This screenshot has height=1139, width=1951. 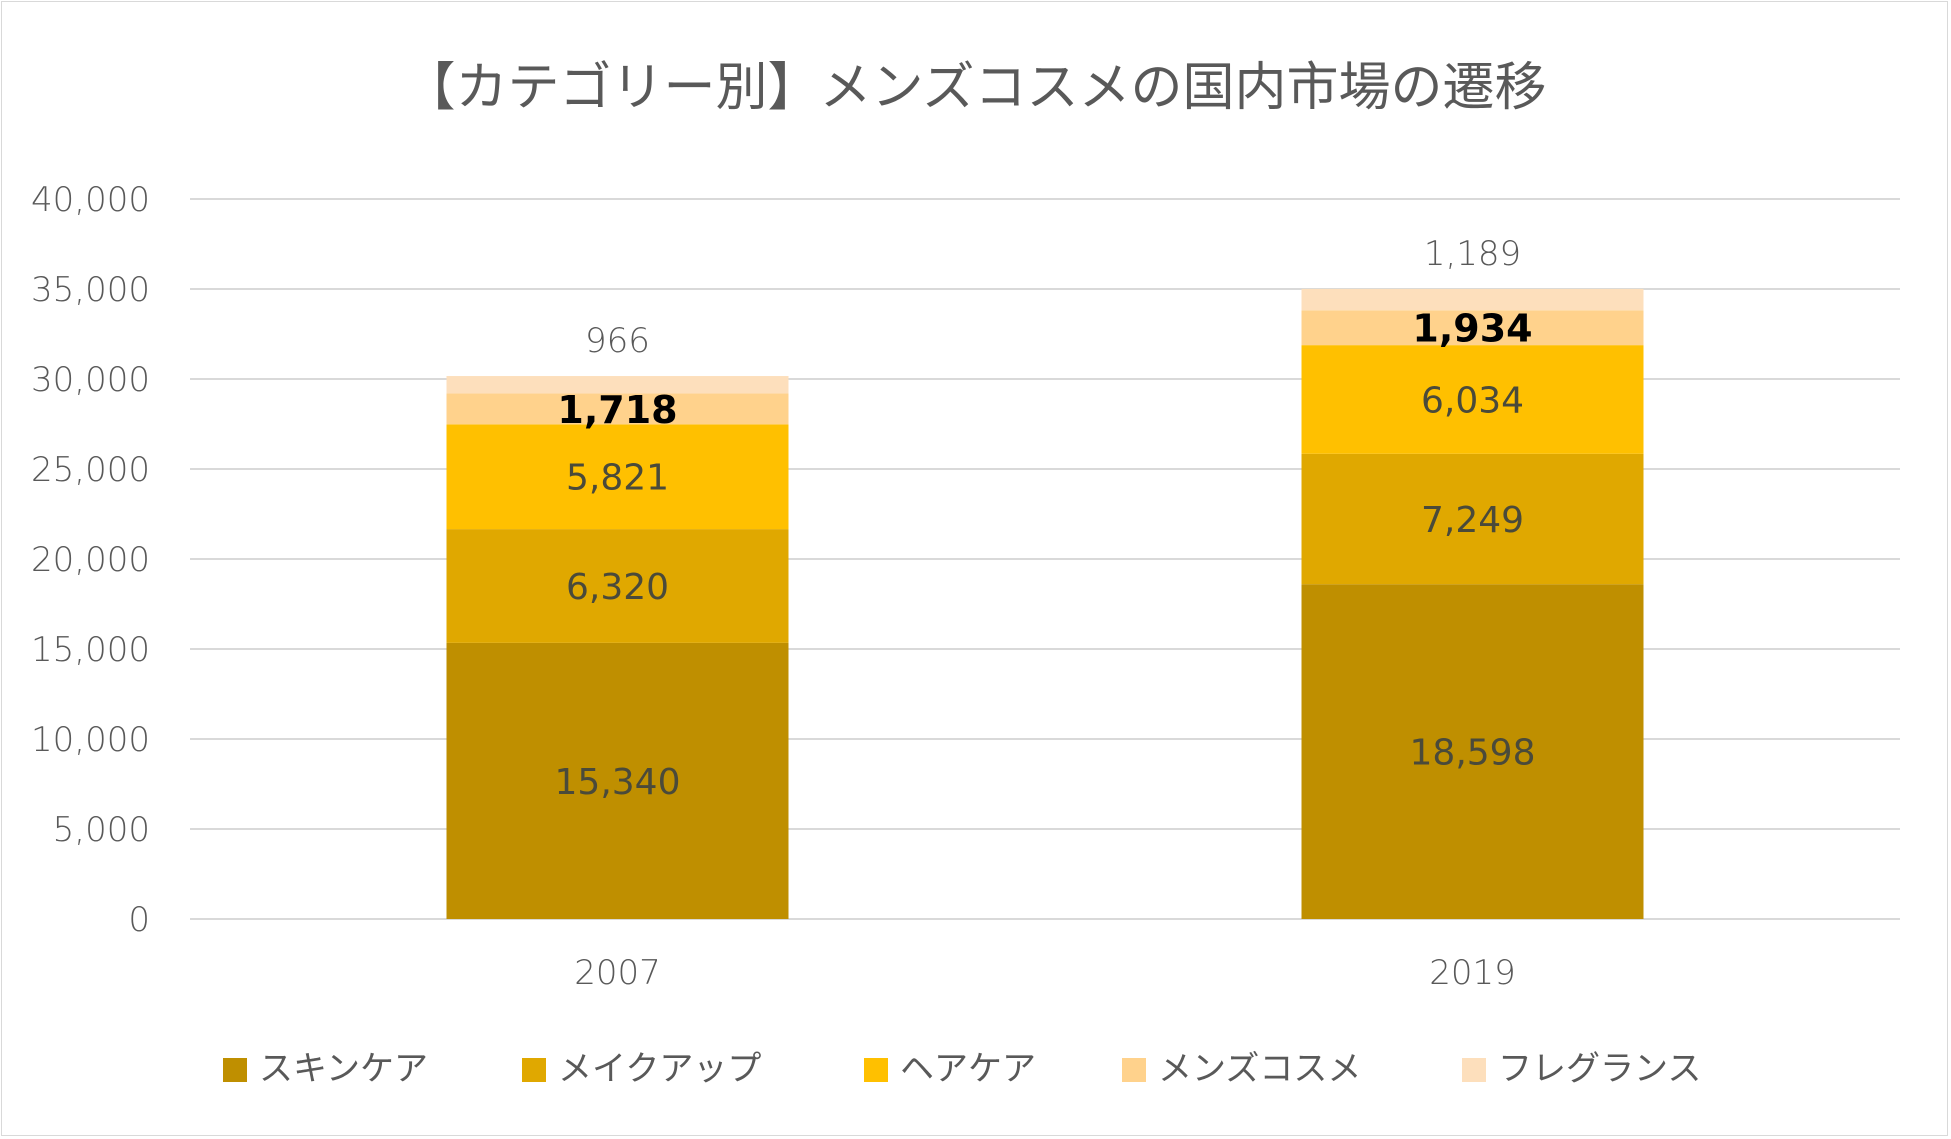 I want to click on data-label: 1,718, so click(x=617, y=410).